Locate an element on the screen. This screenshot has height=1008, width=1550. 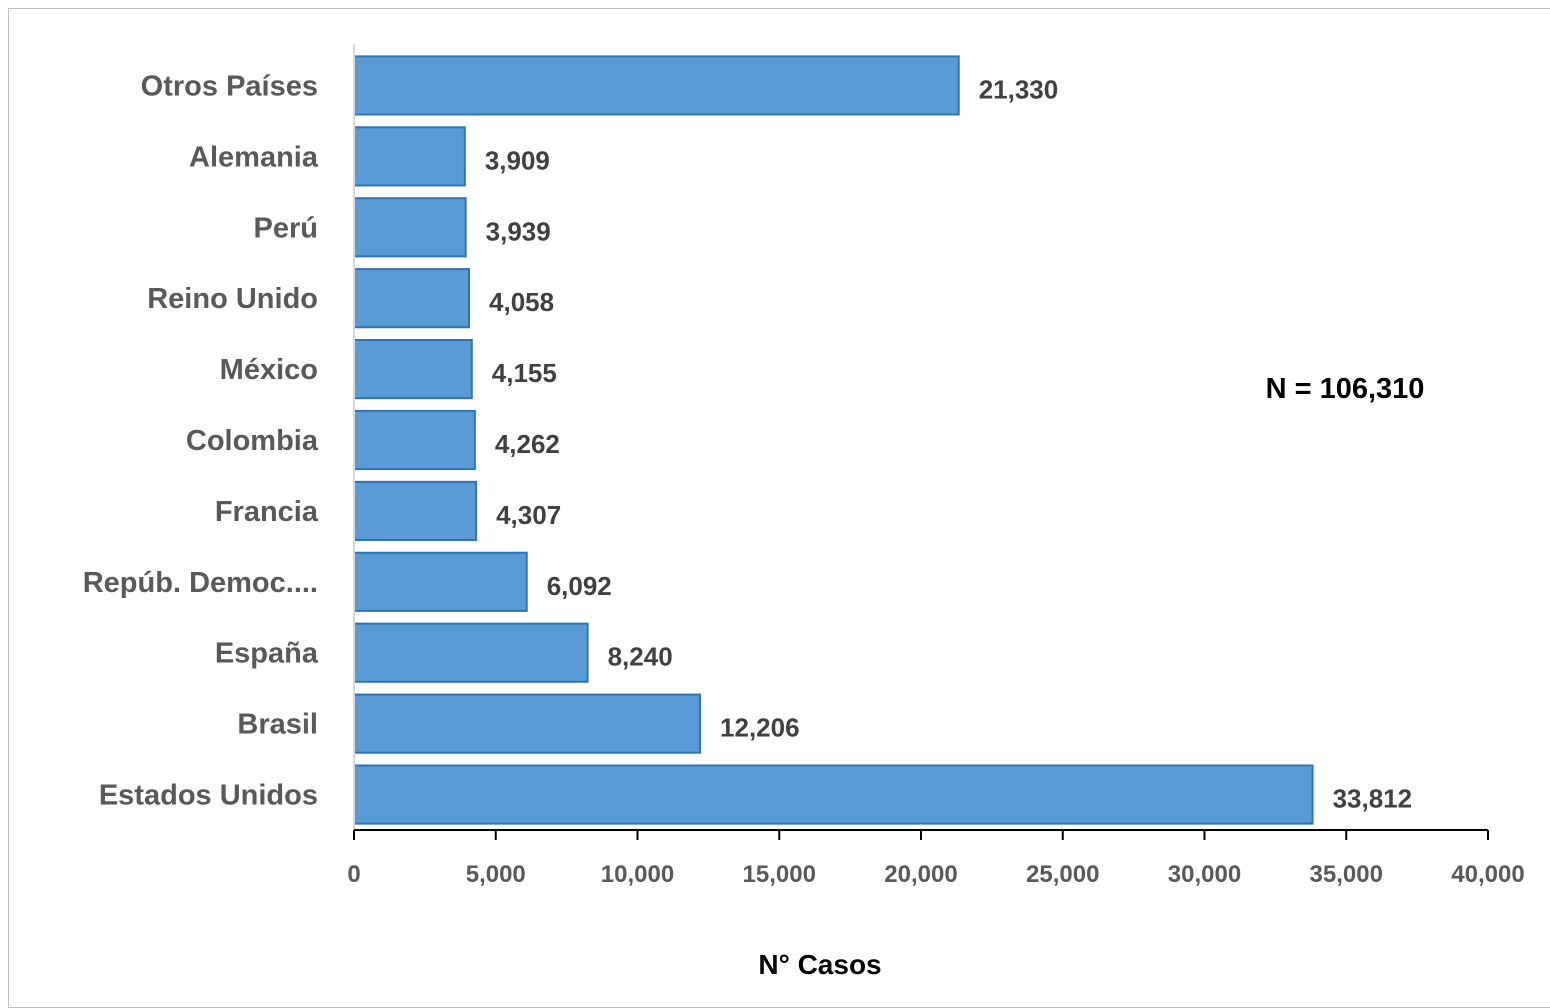
category-label-9: Alemania is located at coordinates (254, 157).